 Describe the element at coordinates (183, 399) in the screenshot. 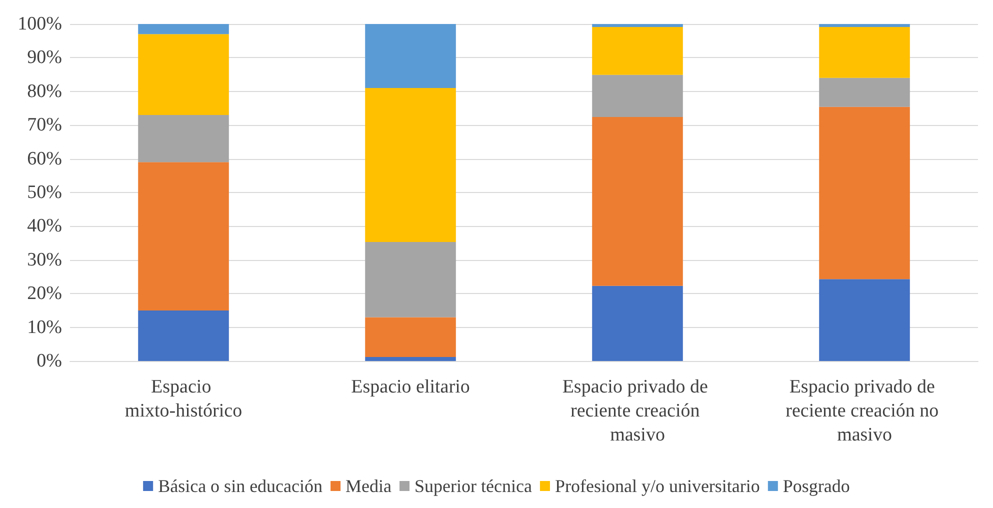

I see `x-tick-label: Espacio mixto-histórico` at that location.